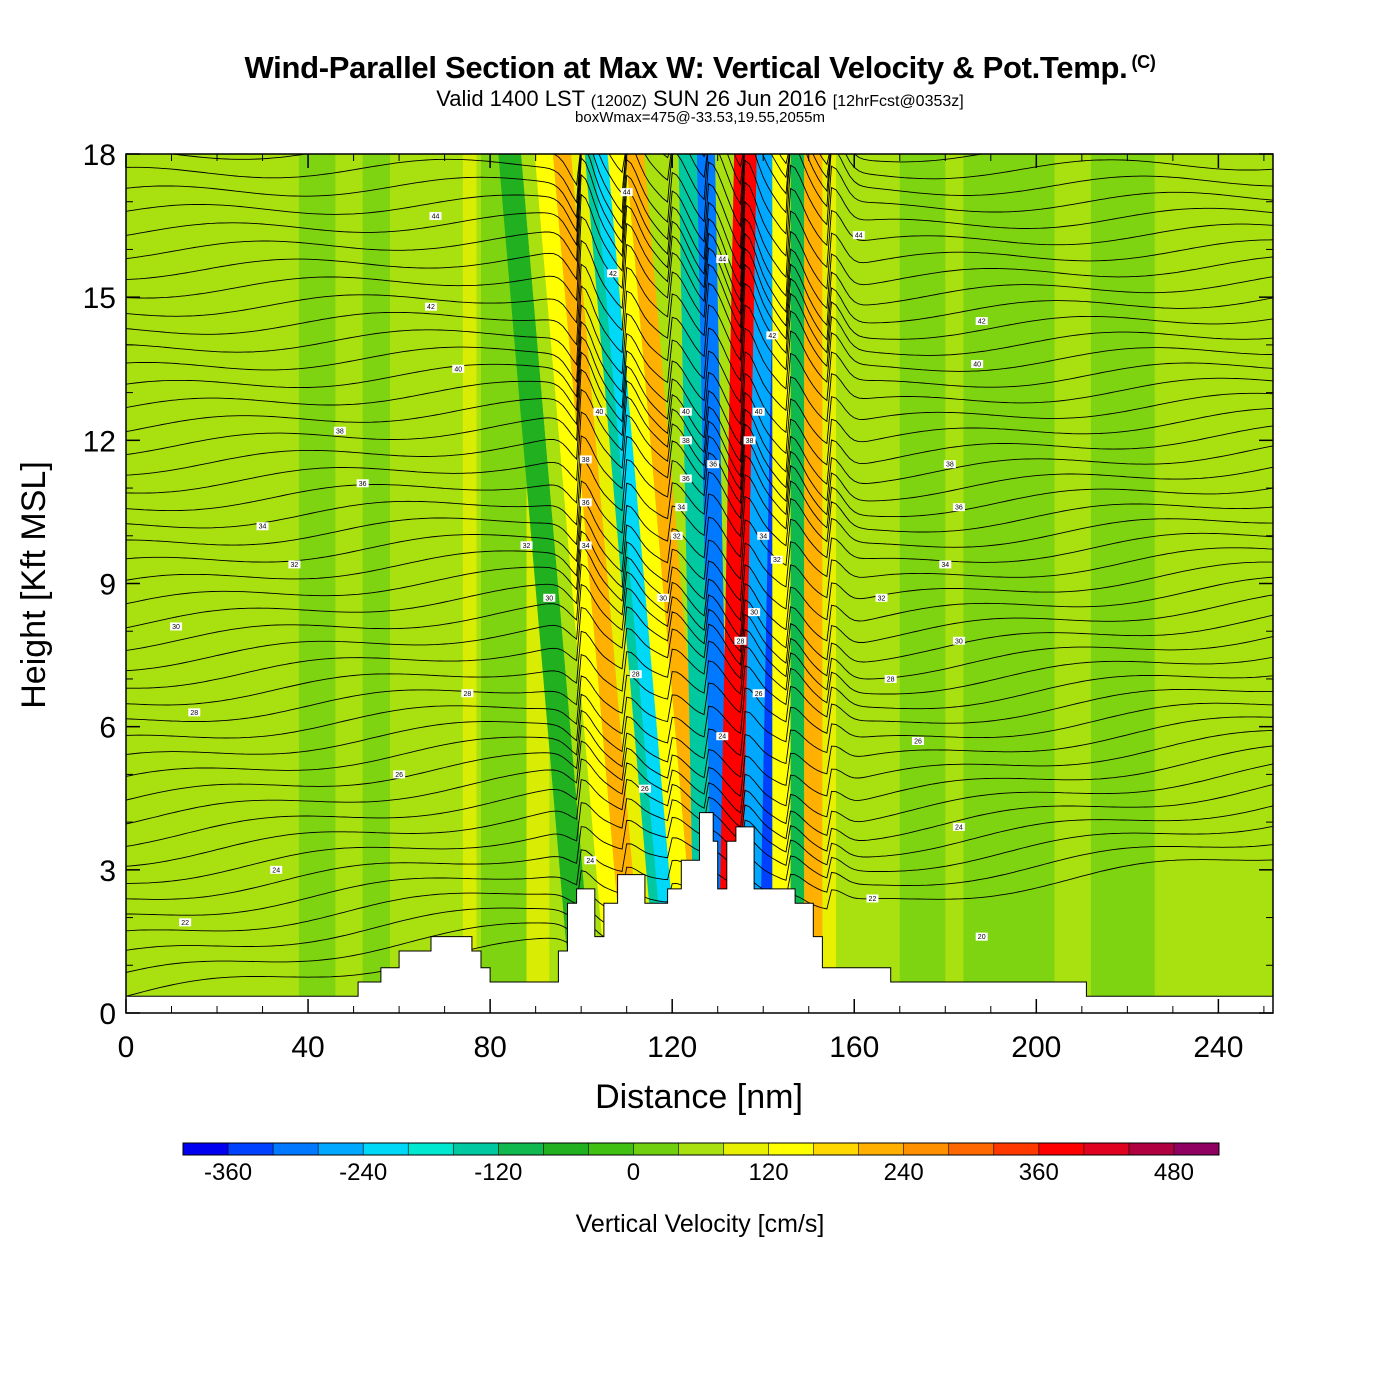 The height and width of the screenshot is (1400, 1400). What do you see at coordinates (307, 1047) in the screenshot?
I see `x-tick-label: 40` at bounding box center [307, 1047].